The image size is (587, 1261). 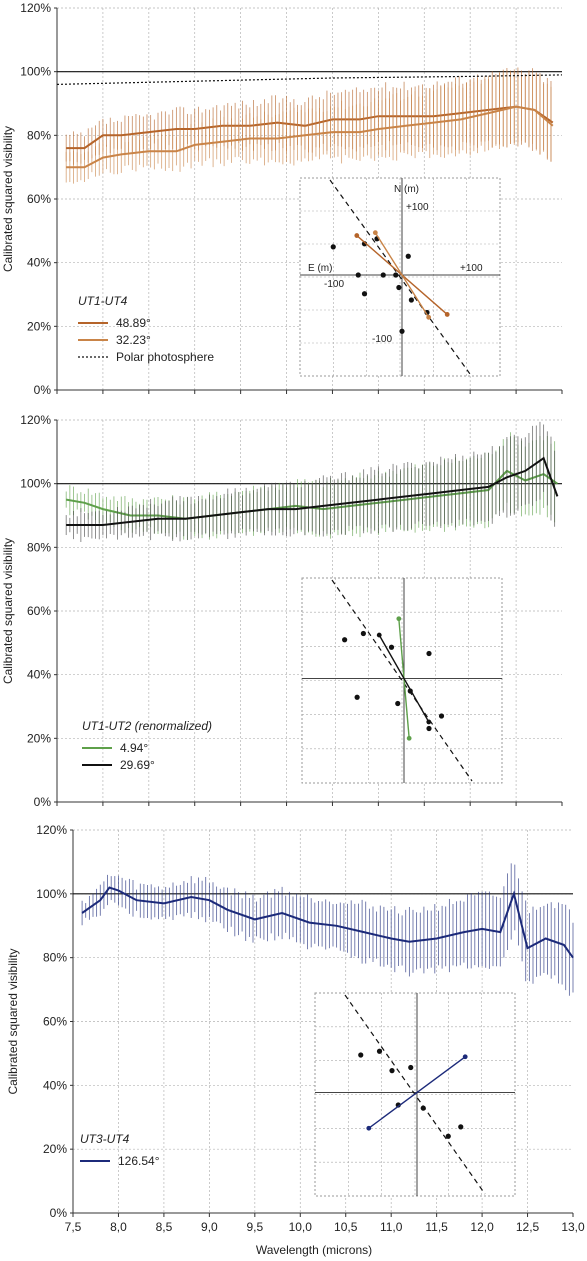 What do you see at coordinates (118, 1227) in the screenshot?
I see `x-tick-label: 8,0` at bounding box center [118, 1227].